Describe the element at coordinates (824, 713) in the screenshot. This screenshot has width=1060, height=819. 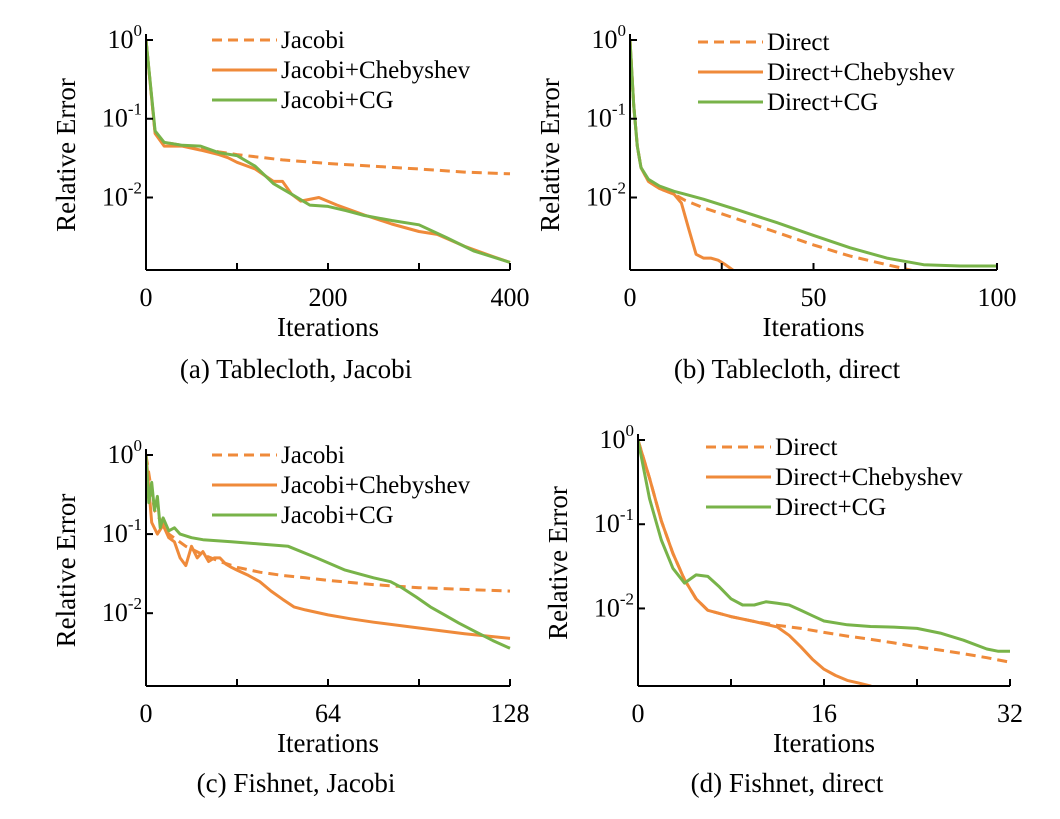
I see `x-tick-label: 16` at that location.